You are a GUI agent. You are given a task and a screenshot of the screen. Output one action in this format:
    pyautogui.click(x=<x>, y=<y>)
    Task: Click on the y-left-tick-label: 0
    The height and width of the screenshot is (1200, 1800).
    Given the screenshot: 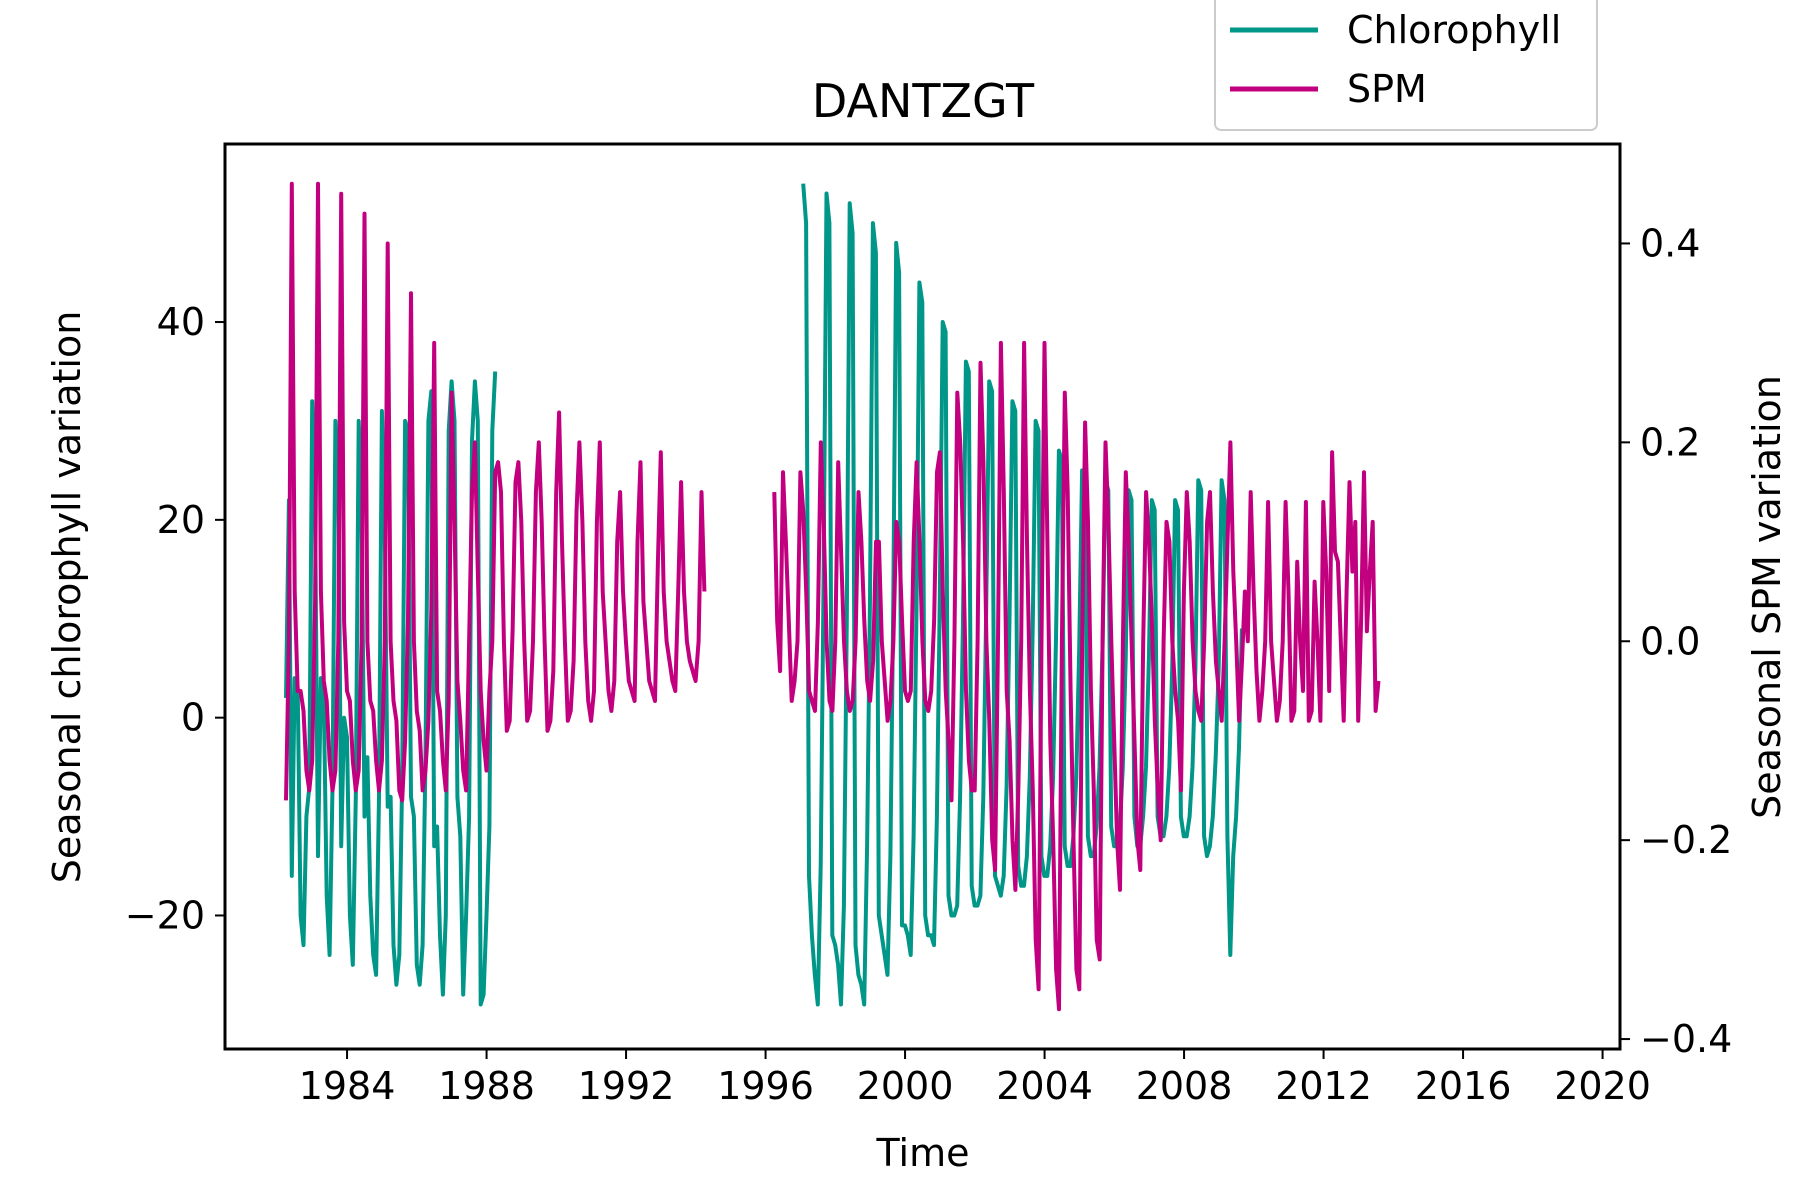 What is the action you would take?
    pyautogui.click(x=193, y=718)
    